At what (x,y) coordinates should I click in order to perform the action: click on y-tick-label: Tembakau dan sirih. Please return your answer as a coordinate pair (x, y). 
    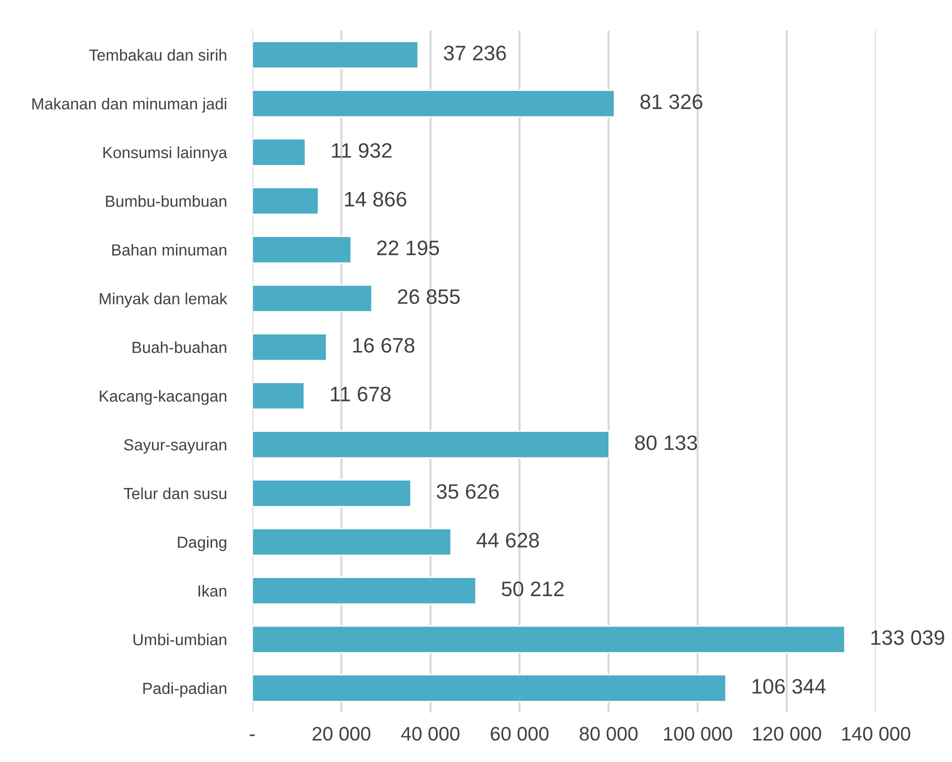
    Looking at the image, I should click on (157, 55).